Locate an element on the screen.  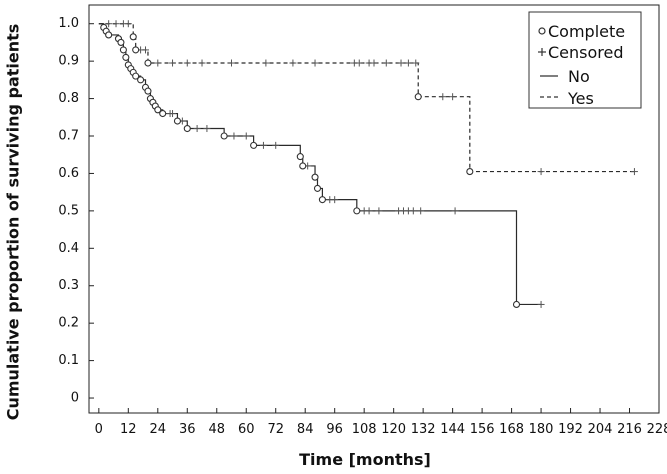
y-tick-label: 0.9 is located at coordinates (68, 61).